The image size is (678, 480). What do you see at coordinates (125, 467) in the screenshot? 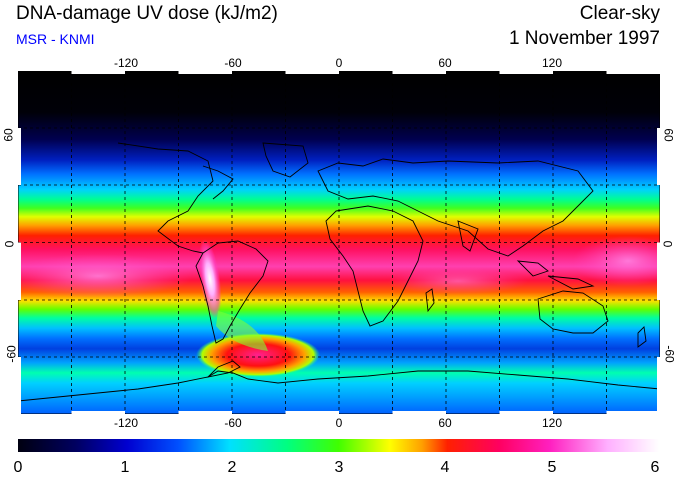
I see `colorbar-label: 1` at bounding box center [125, 467].